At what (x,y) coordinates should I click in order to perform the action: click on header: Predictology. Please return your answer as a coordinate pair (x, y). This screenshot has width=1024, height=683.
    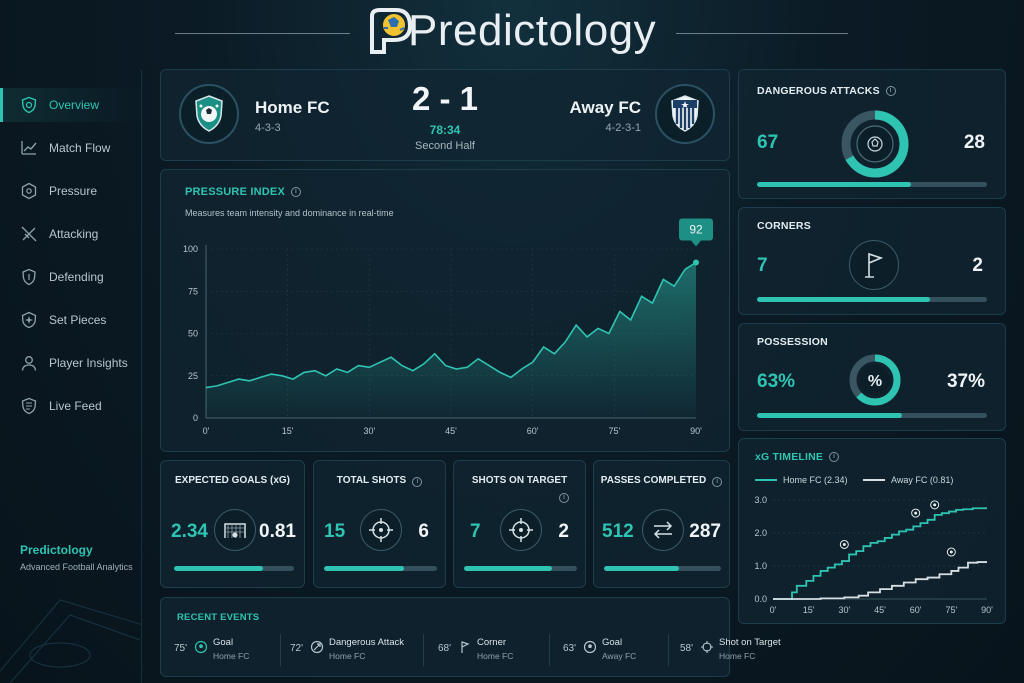
    Looking at the image, I should click on (512, 33).